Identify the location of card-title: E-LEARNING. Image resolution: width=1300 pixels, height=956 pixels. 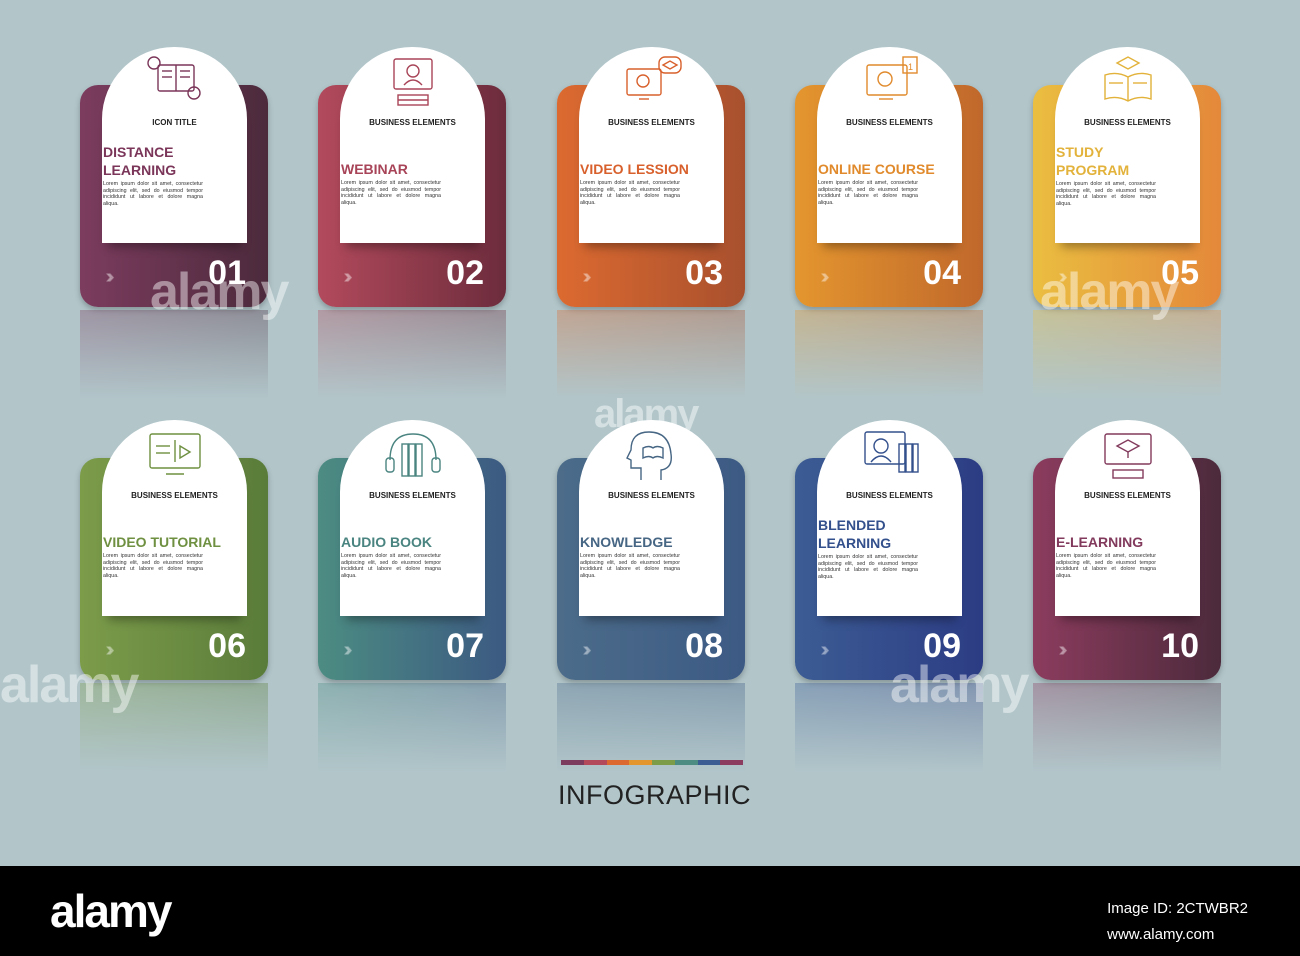
(1118, 542).